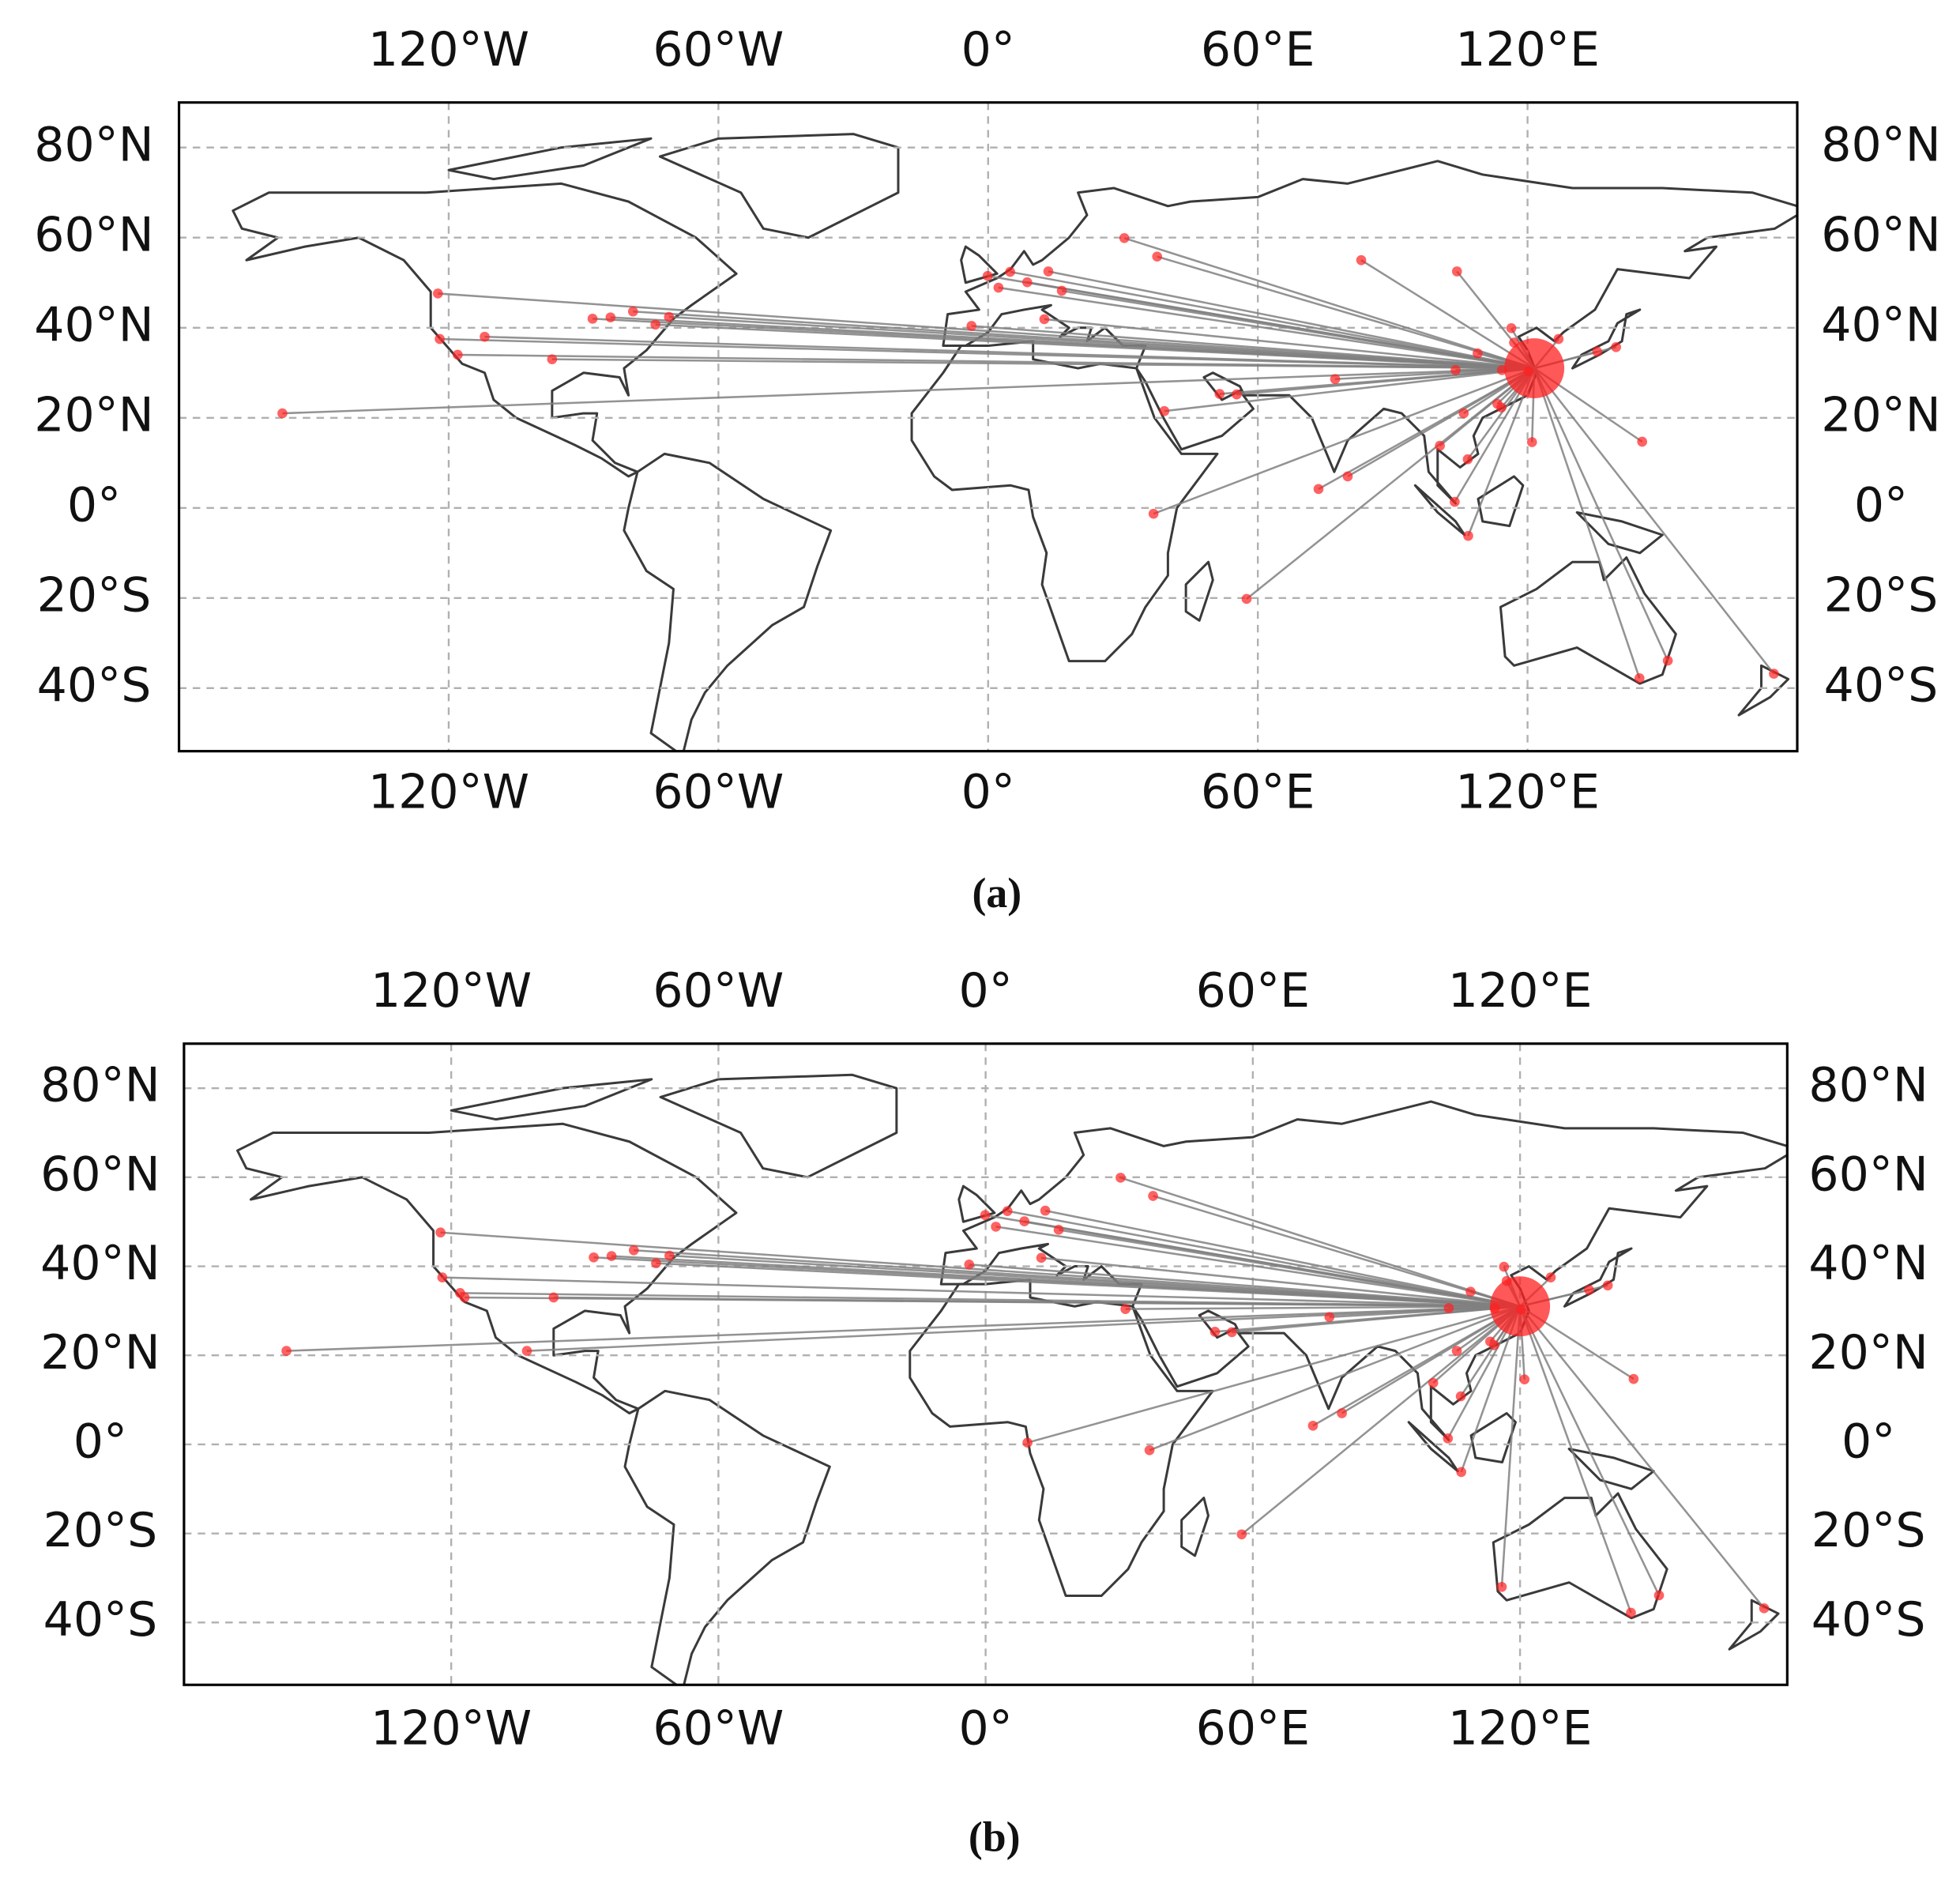  What do you see at coordinates (718, 49) in the screenshot?
I see `x-tick-label: 60°W` at bounding box center [718, 49].